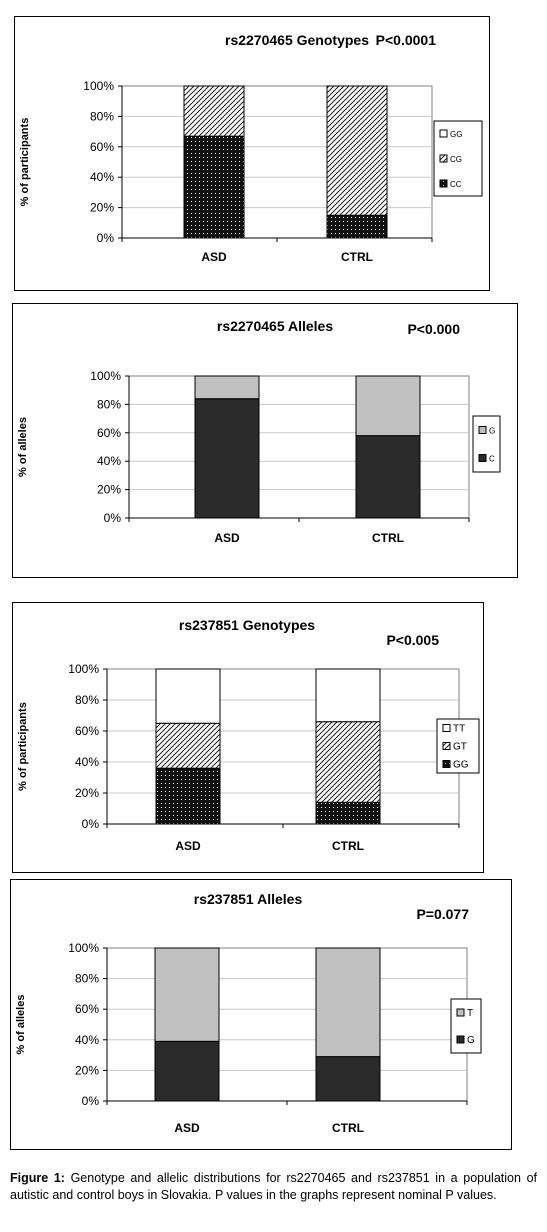 The height and width of the screenshot is (1232, 547). What do you see at coordinates (188, 696) in the screenshot?
I see `bar-asd-tt` at bounding box center [188, 696].